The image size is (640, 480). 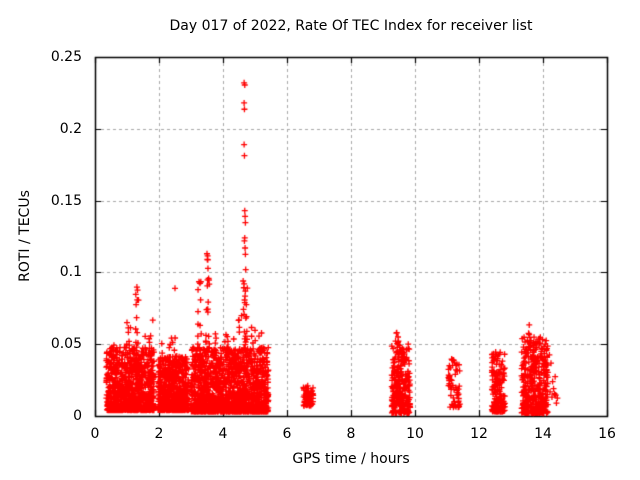 What do you see at coordinates (287, 434) in the screenshot?
I see `x-tick-label: 6` at bounding box center [287, 434].